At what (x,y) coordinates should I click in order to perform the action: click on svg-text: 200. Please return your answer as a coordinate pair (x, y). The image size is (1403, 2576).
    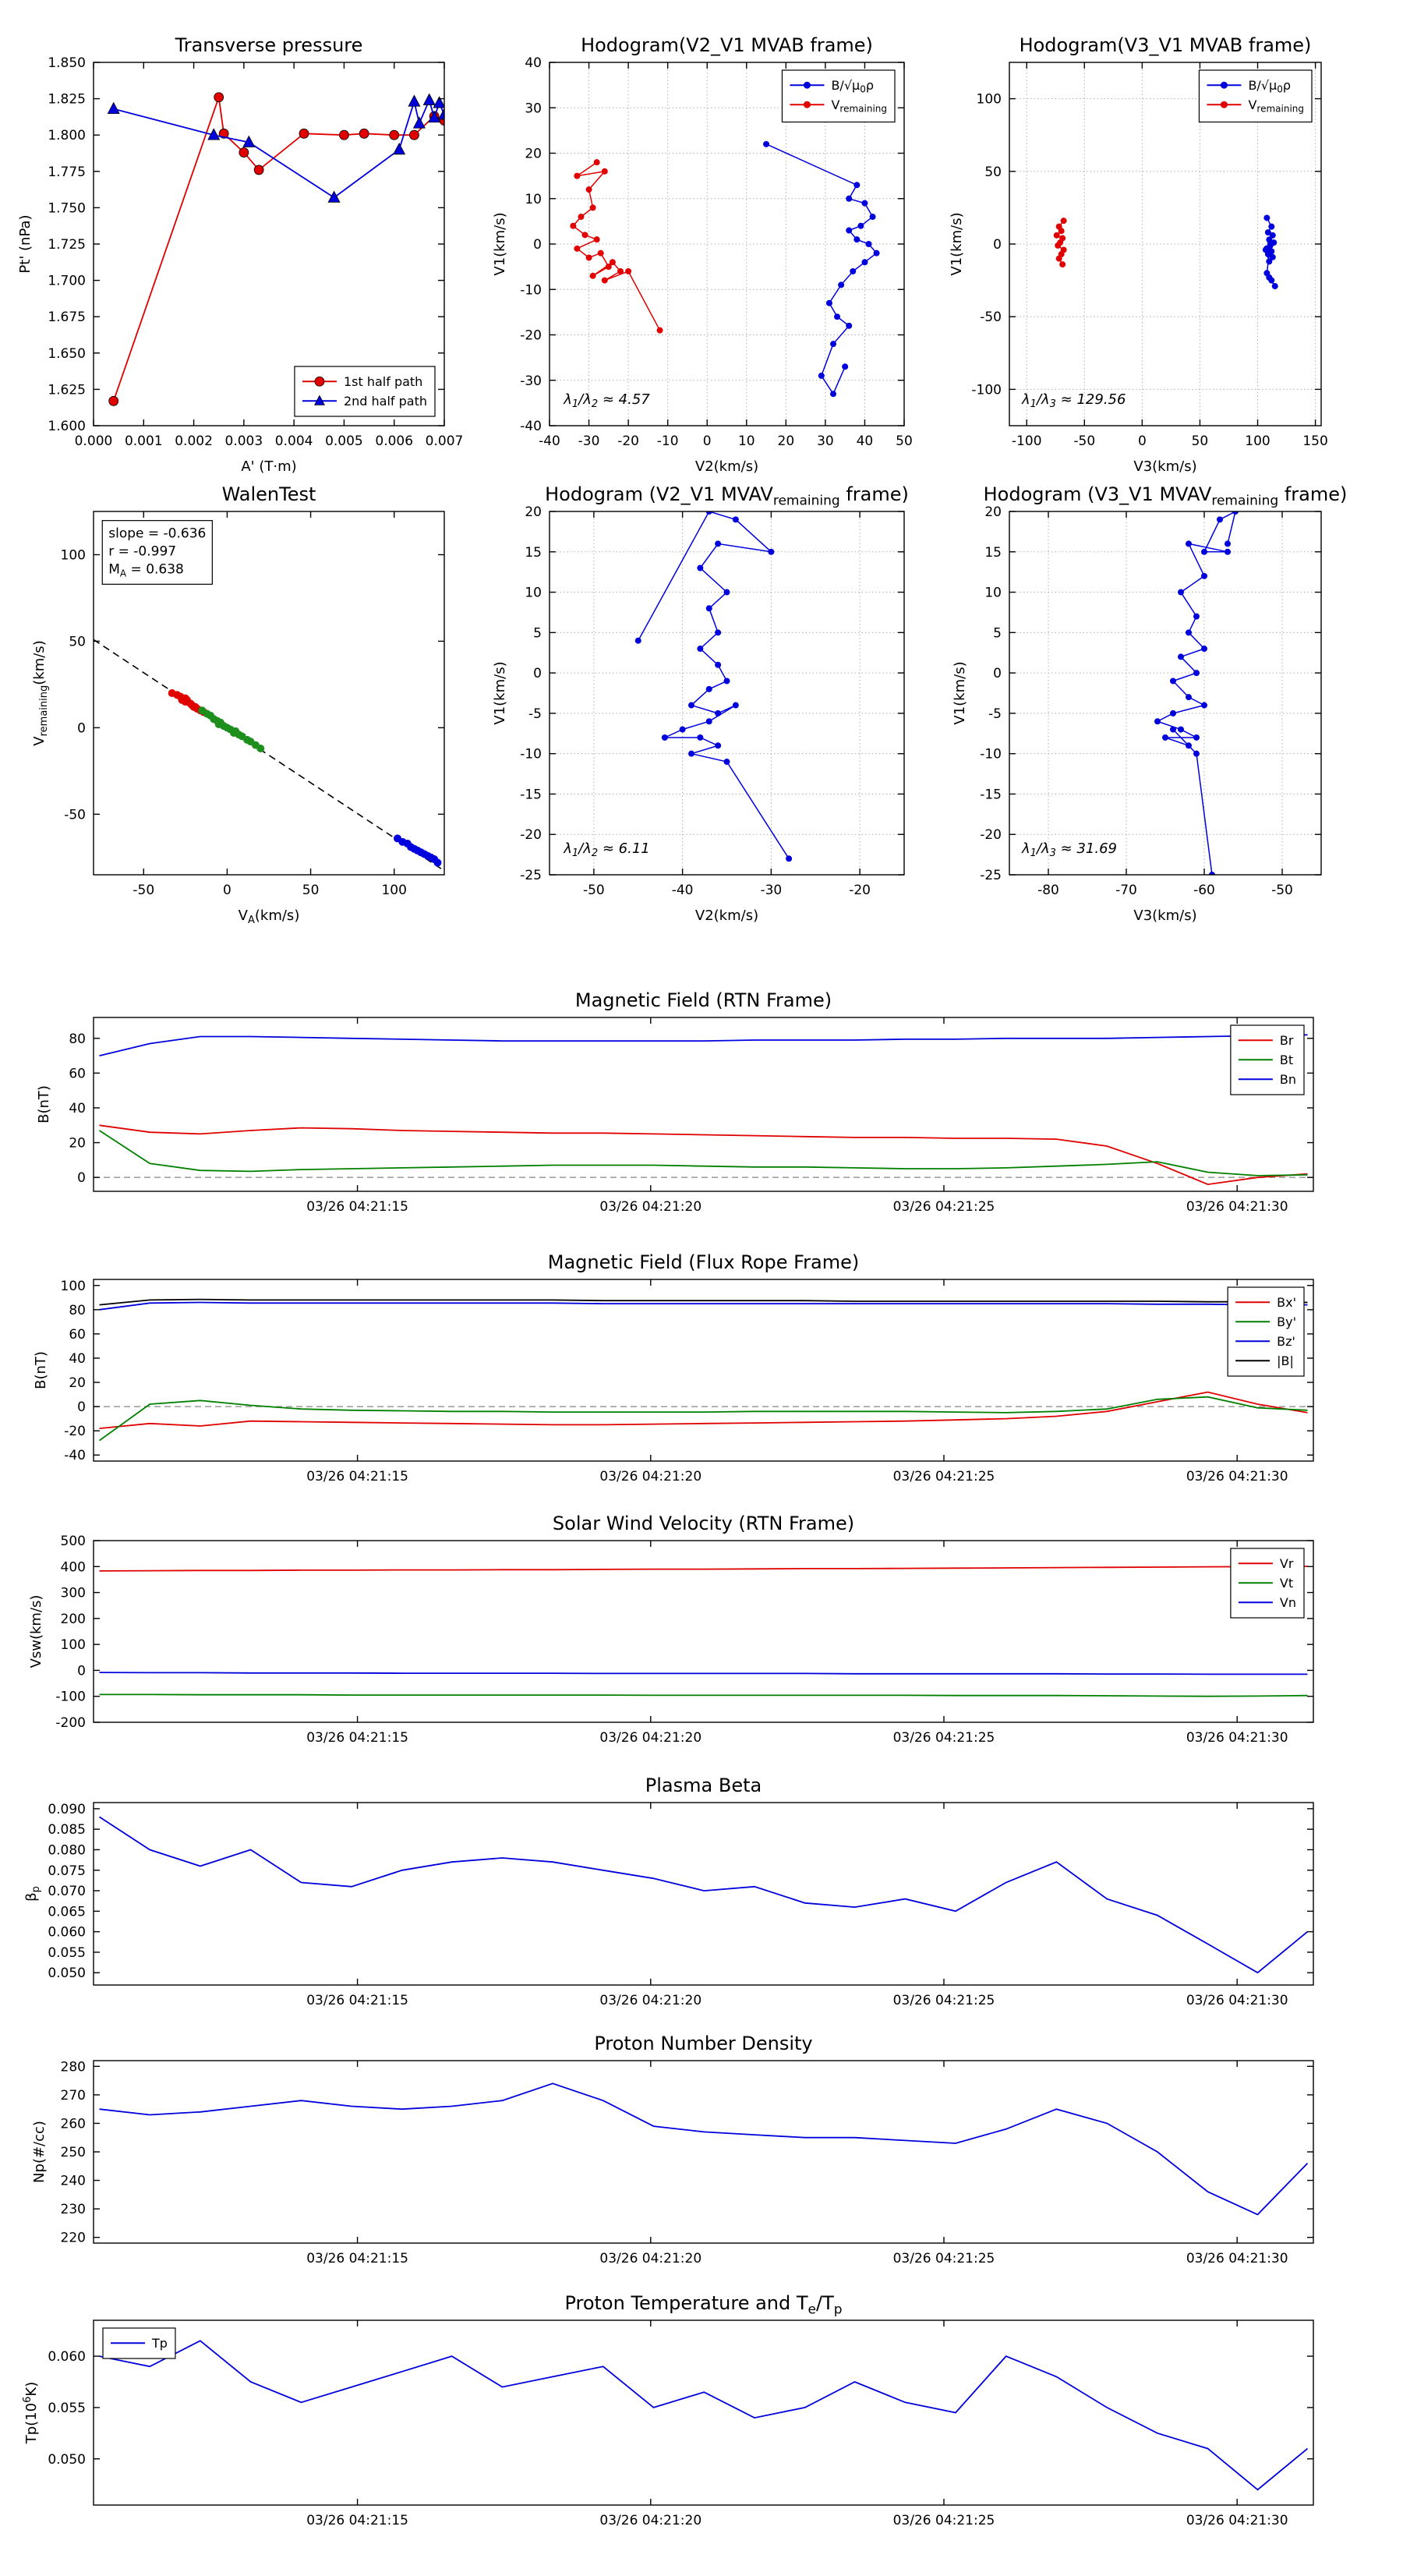
    Looking at the image, I should click on (73, 1619).